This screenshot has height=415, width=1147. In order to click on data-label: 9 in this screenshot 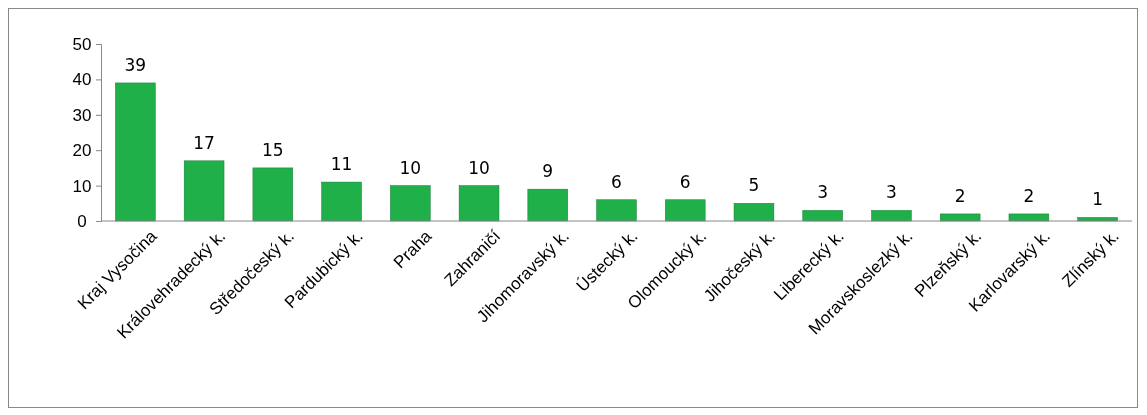, I will do `click(548, 171)`.